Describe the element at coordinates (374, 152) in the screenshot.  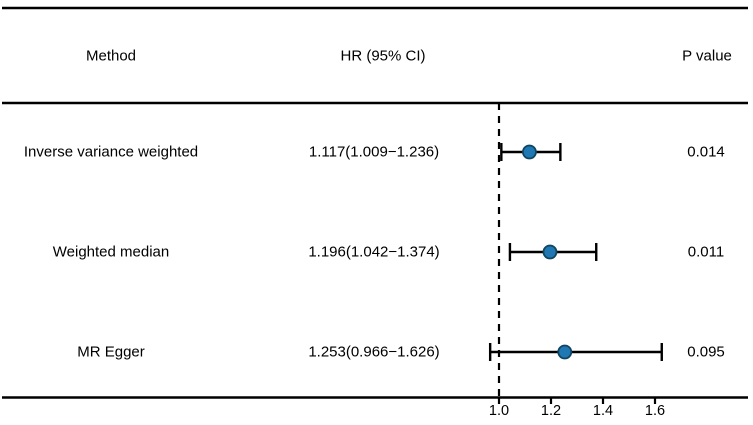
I see `hr-ci-value: 1.117(1.009−1.236)` at that location.